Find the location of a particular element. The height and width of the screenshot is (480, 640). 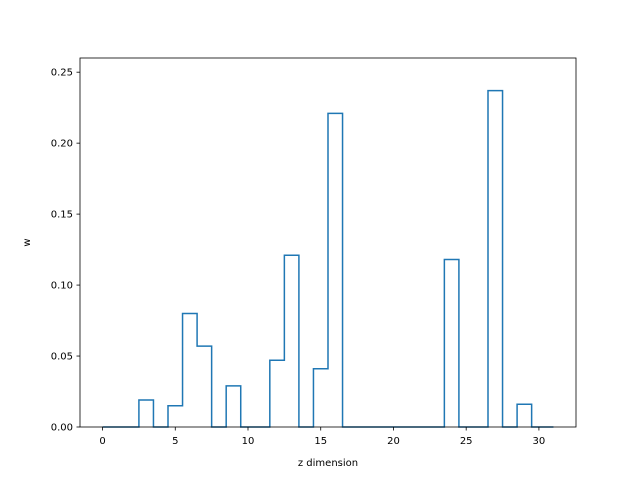

y-tick-label: 0.10 is located at coordinates (62, 286).